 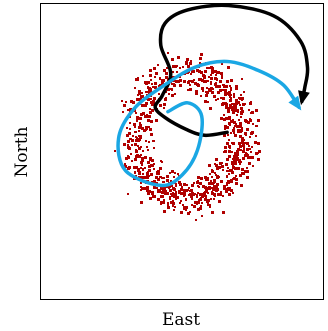 What do you see at coordinates (181, 320) in the screenshot?
I see `x-axis-label: East` at bounding box center [181, 320].